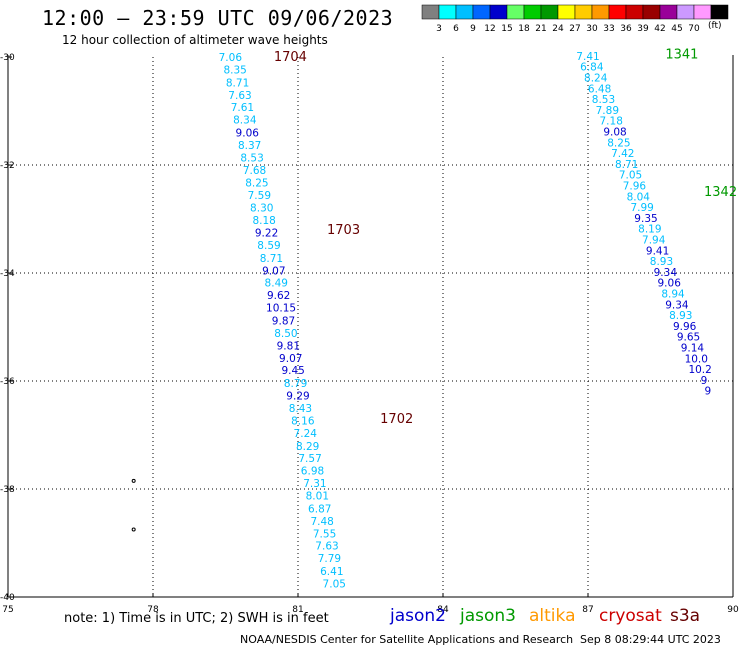 The height and width of the screenshot is (650, 740). I want to click on colorbar-label: 33, so click(608, 29).